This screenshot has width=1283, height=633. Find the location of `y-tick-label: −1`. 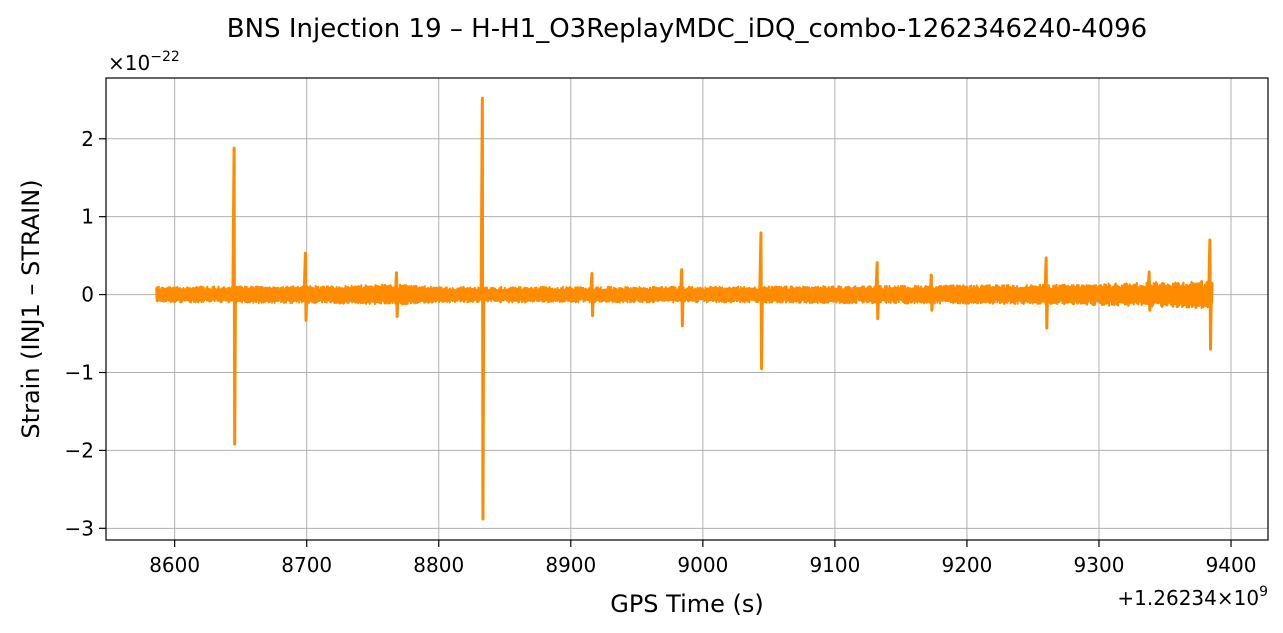

y-tick-label: −1 is located at coordinates (79, 372).